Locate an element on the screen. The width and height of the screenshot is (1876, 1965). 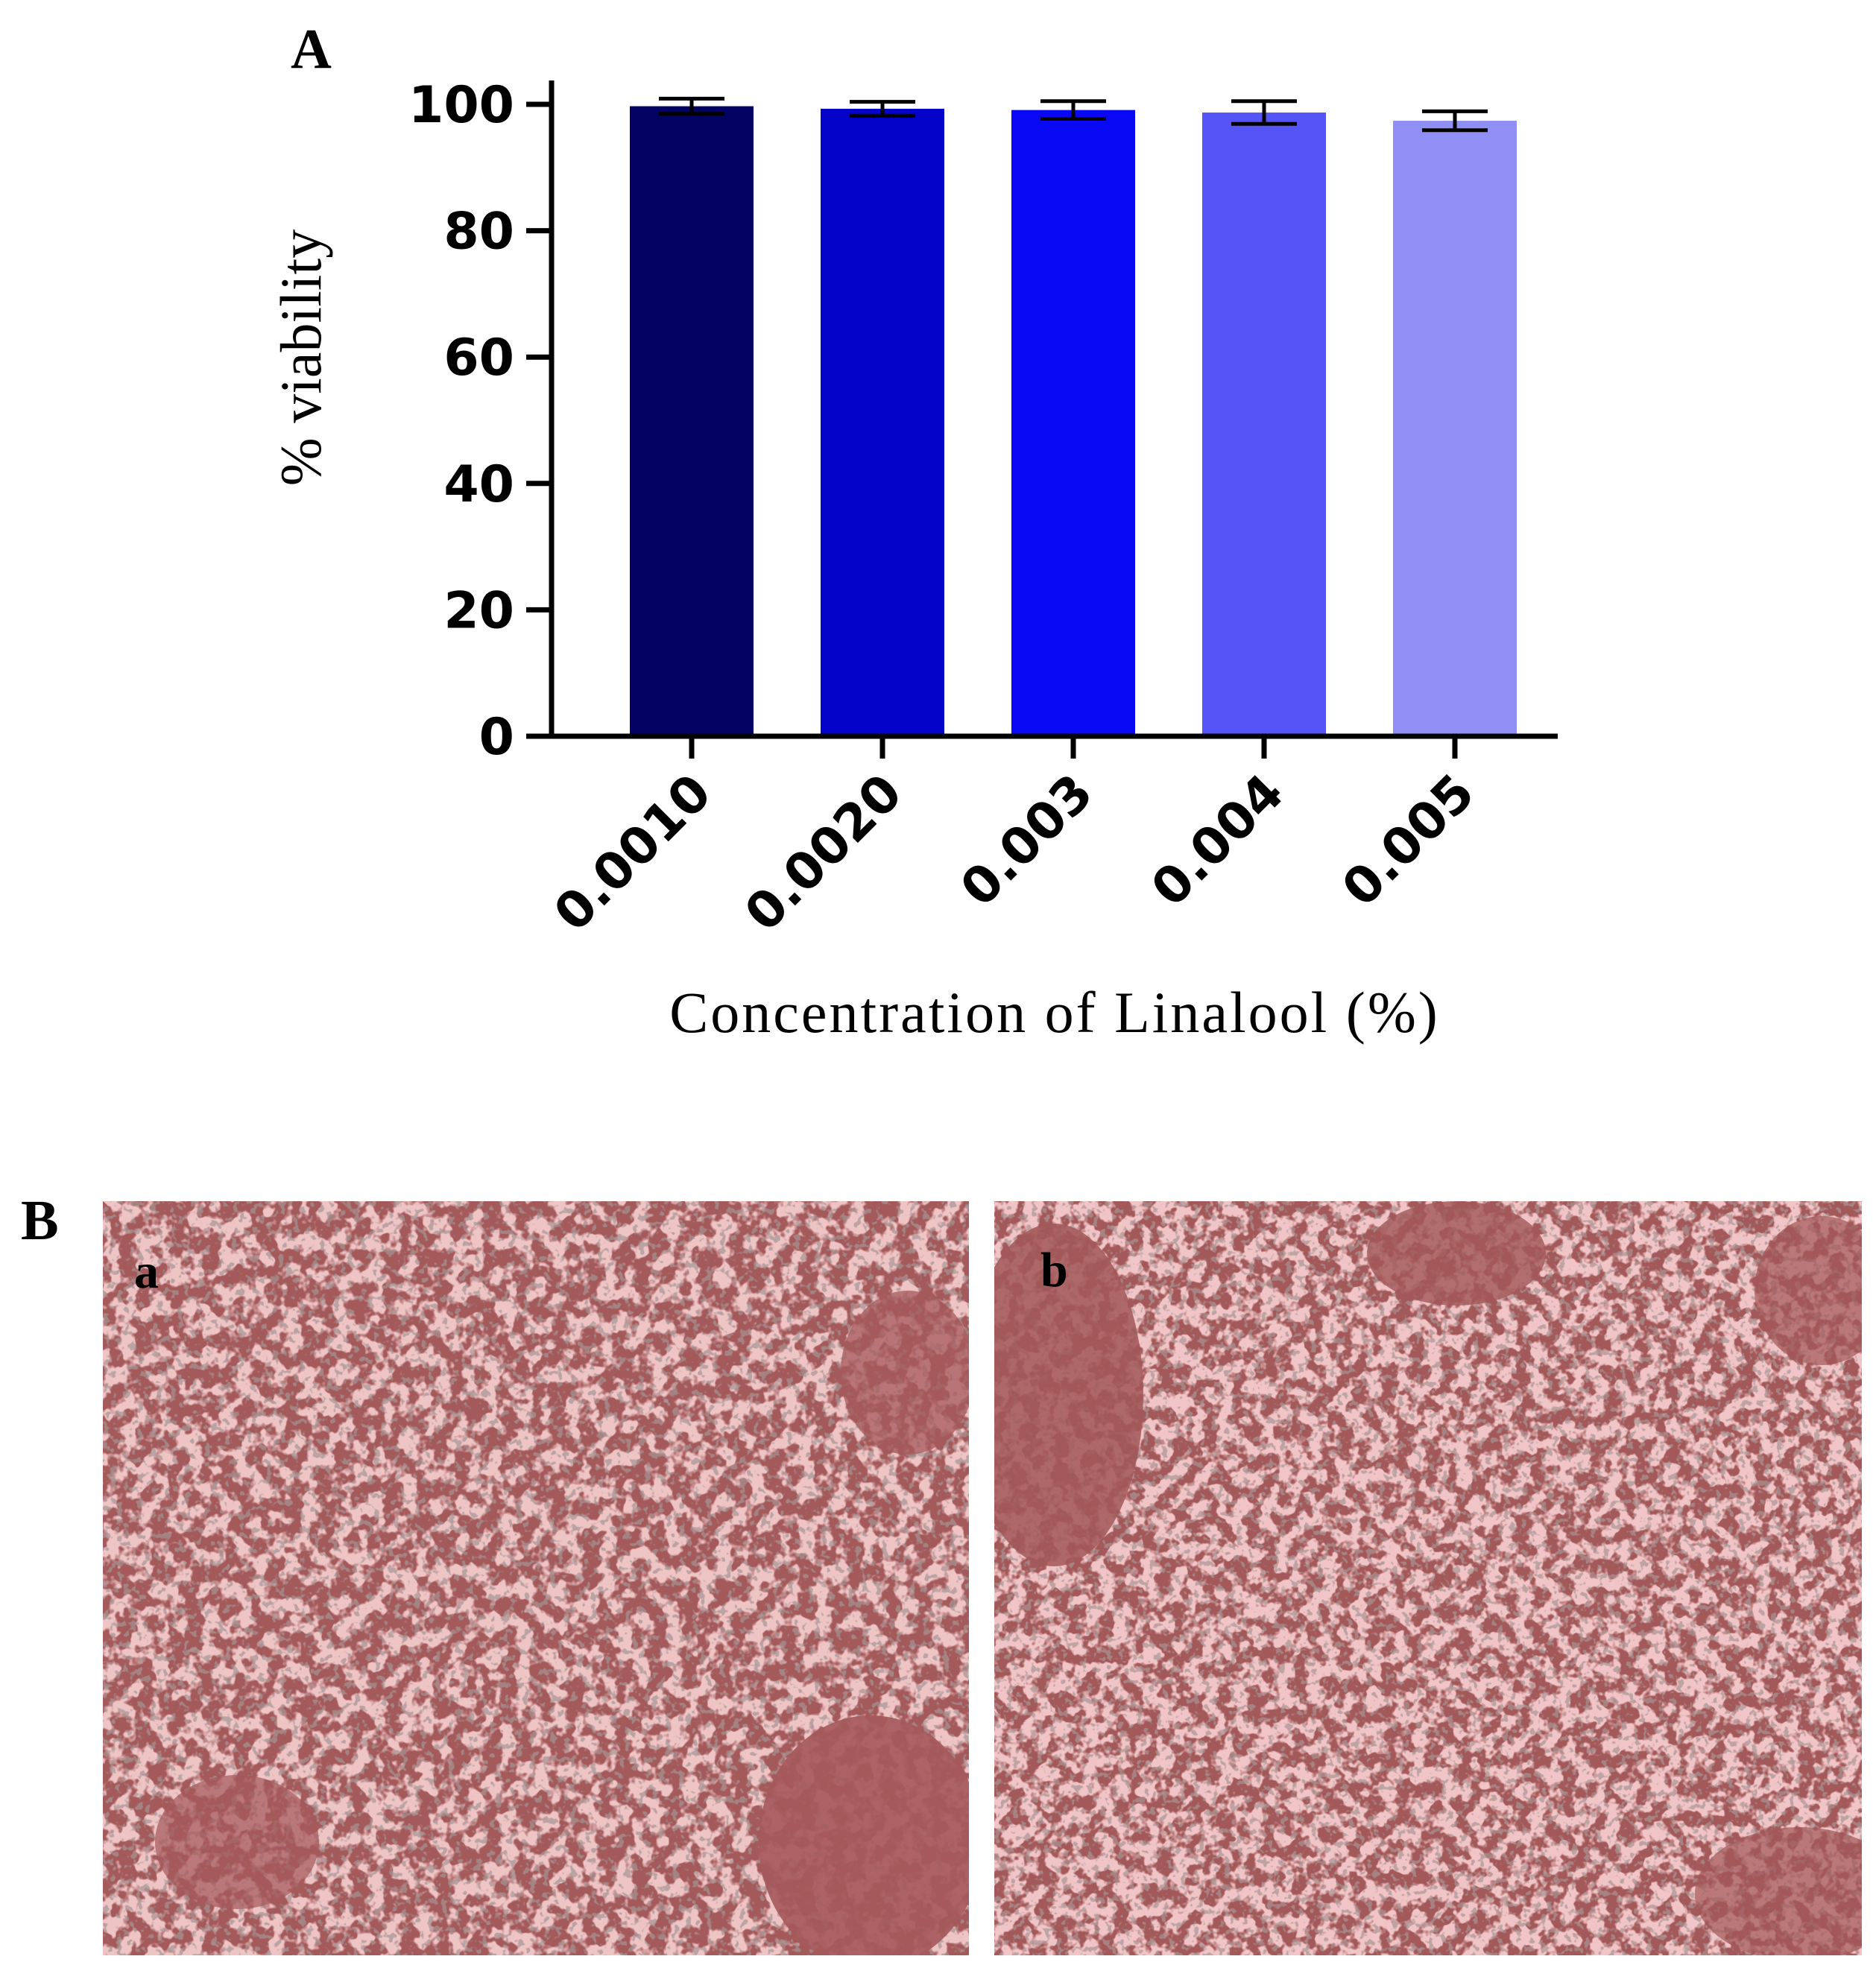
x-tick-label-3: 0.003 is located at coordinates (1027, 840).